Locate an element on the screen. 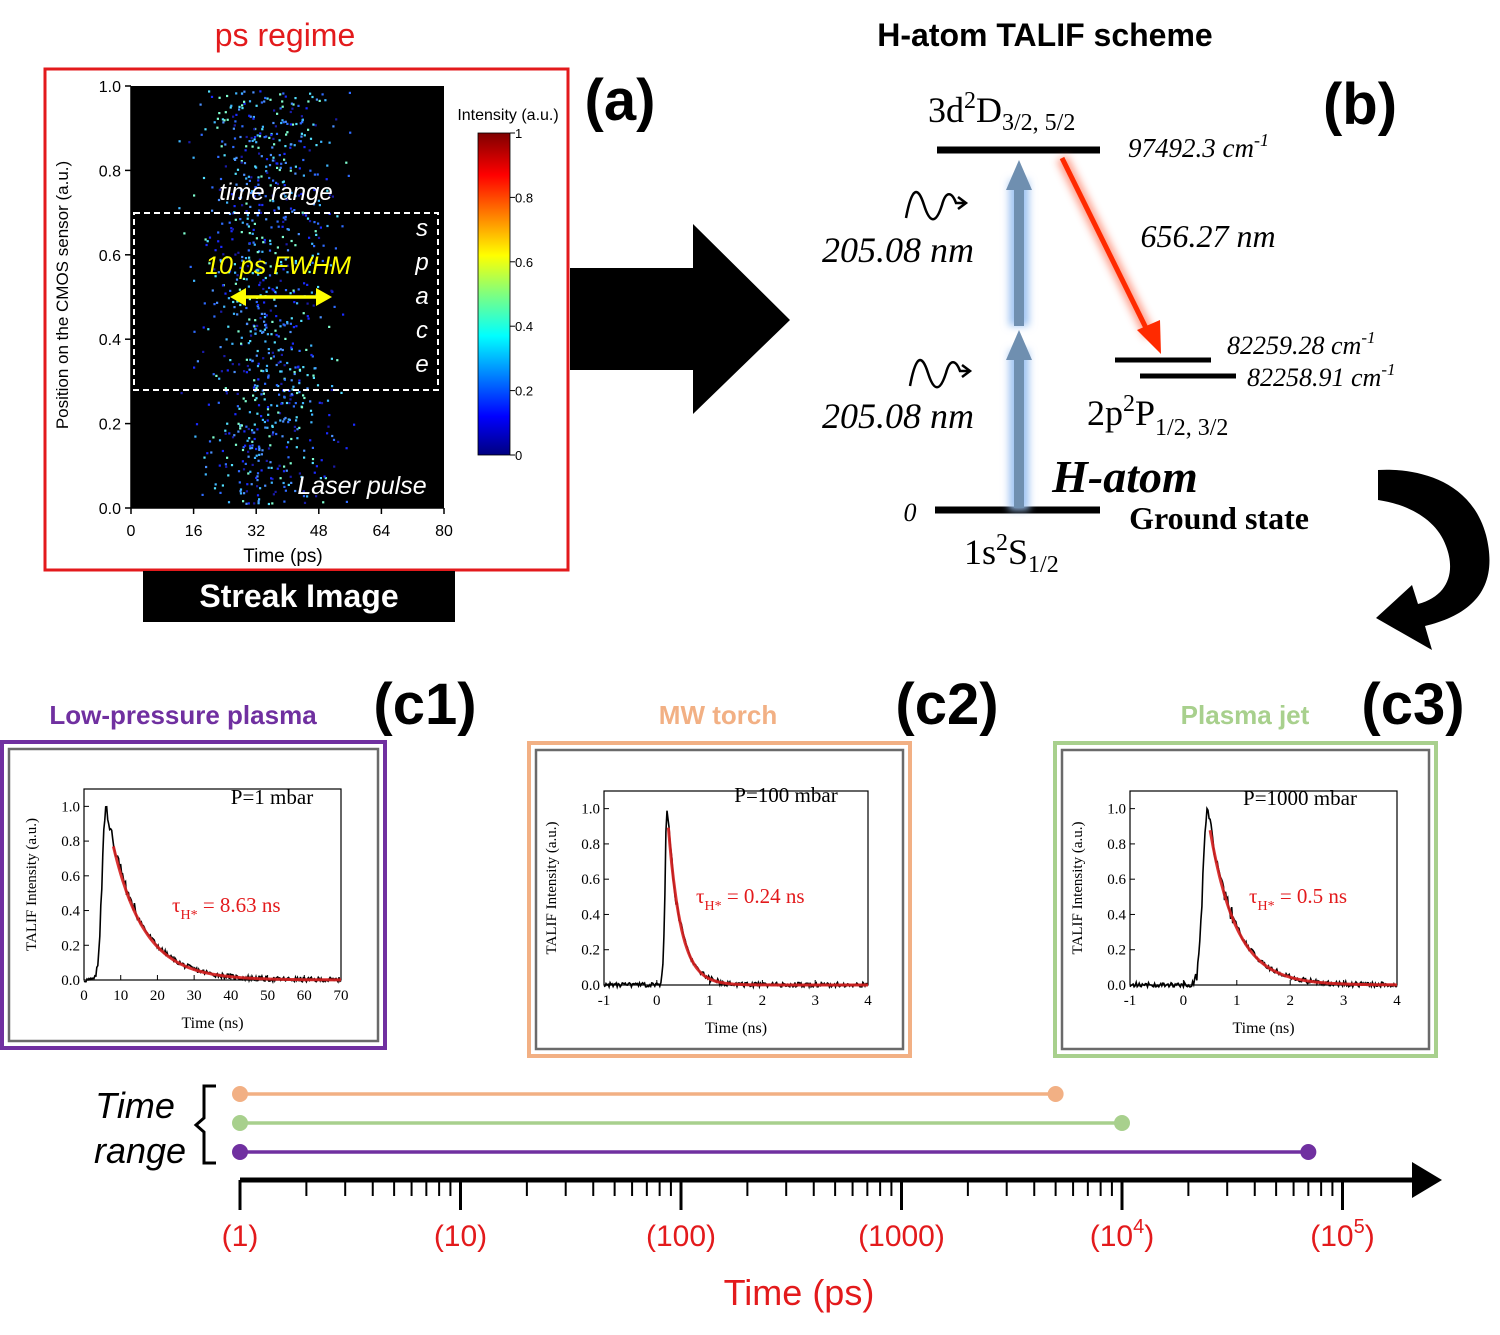 This screenshot has width=1500, height=1335. inset-xtick-label: 60 is located at coordinates (304, 996).